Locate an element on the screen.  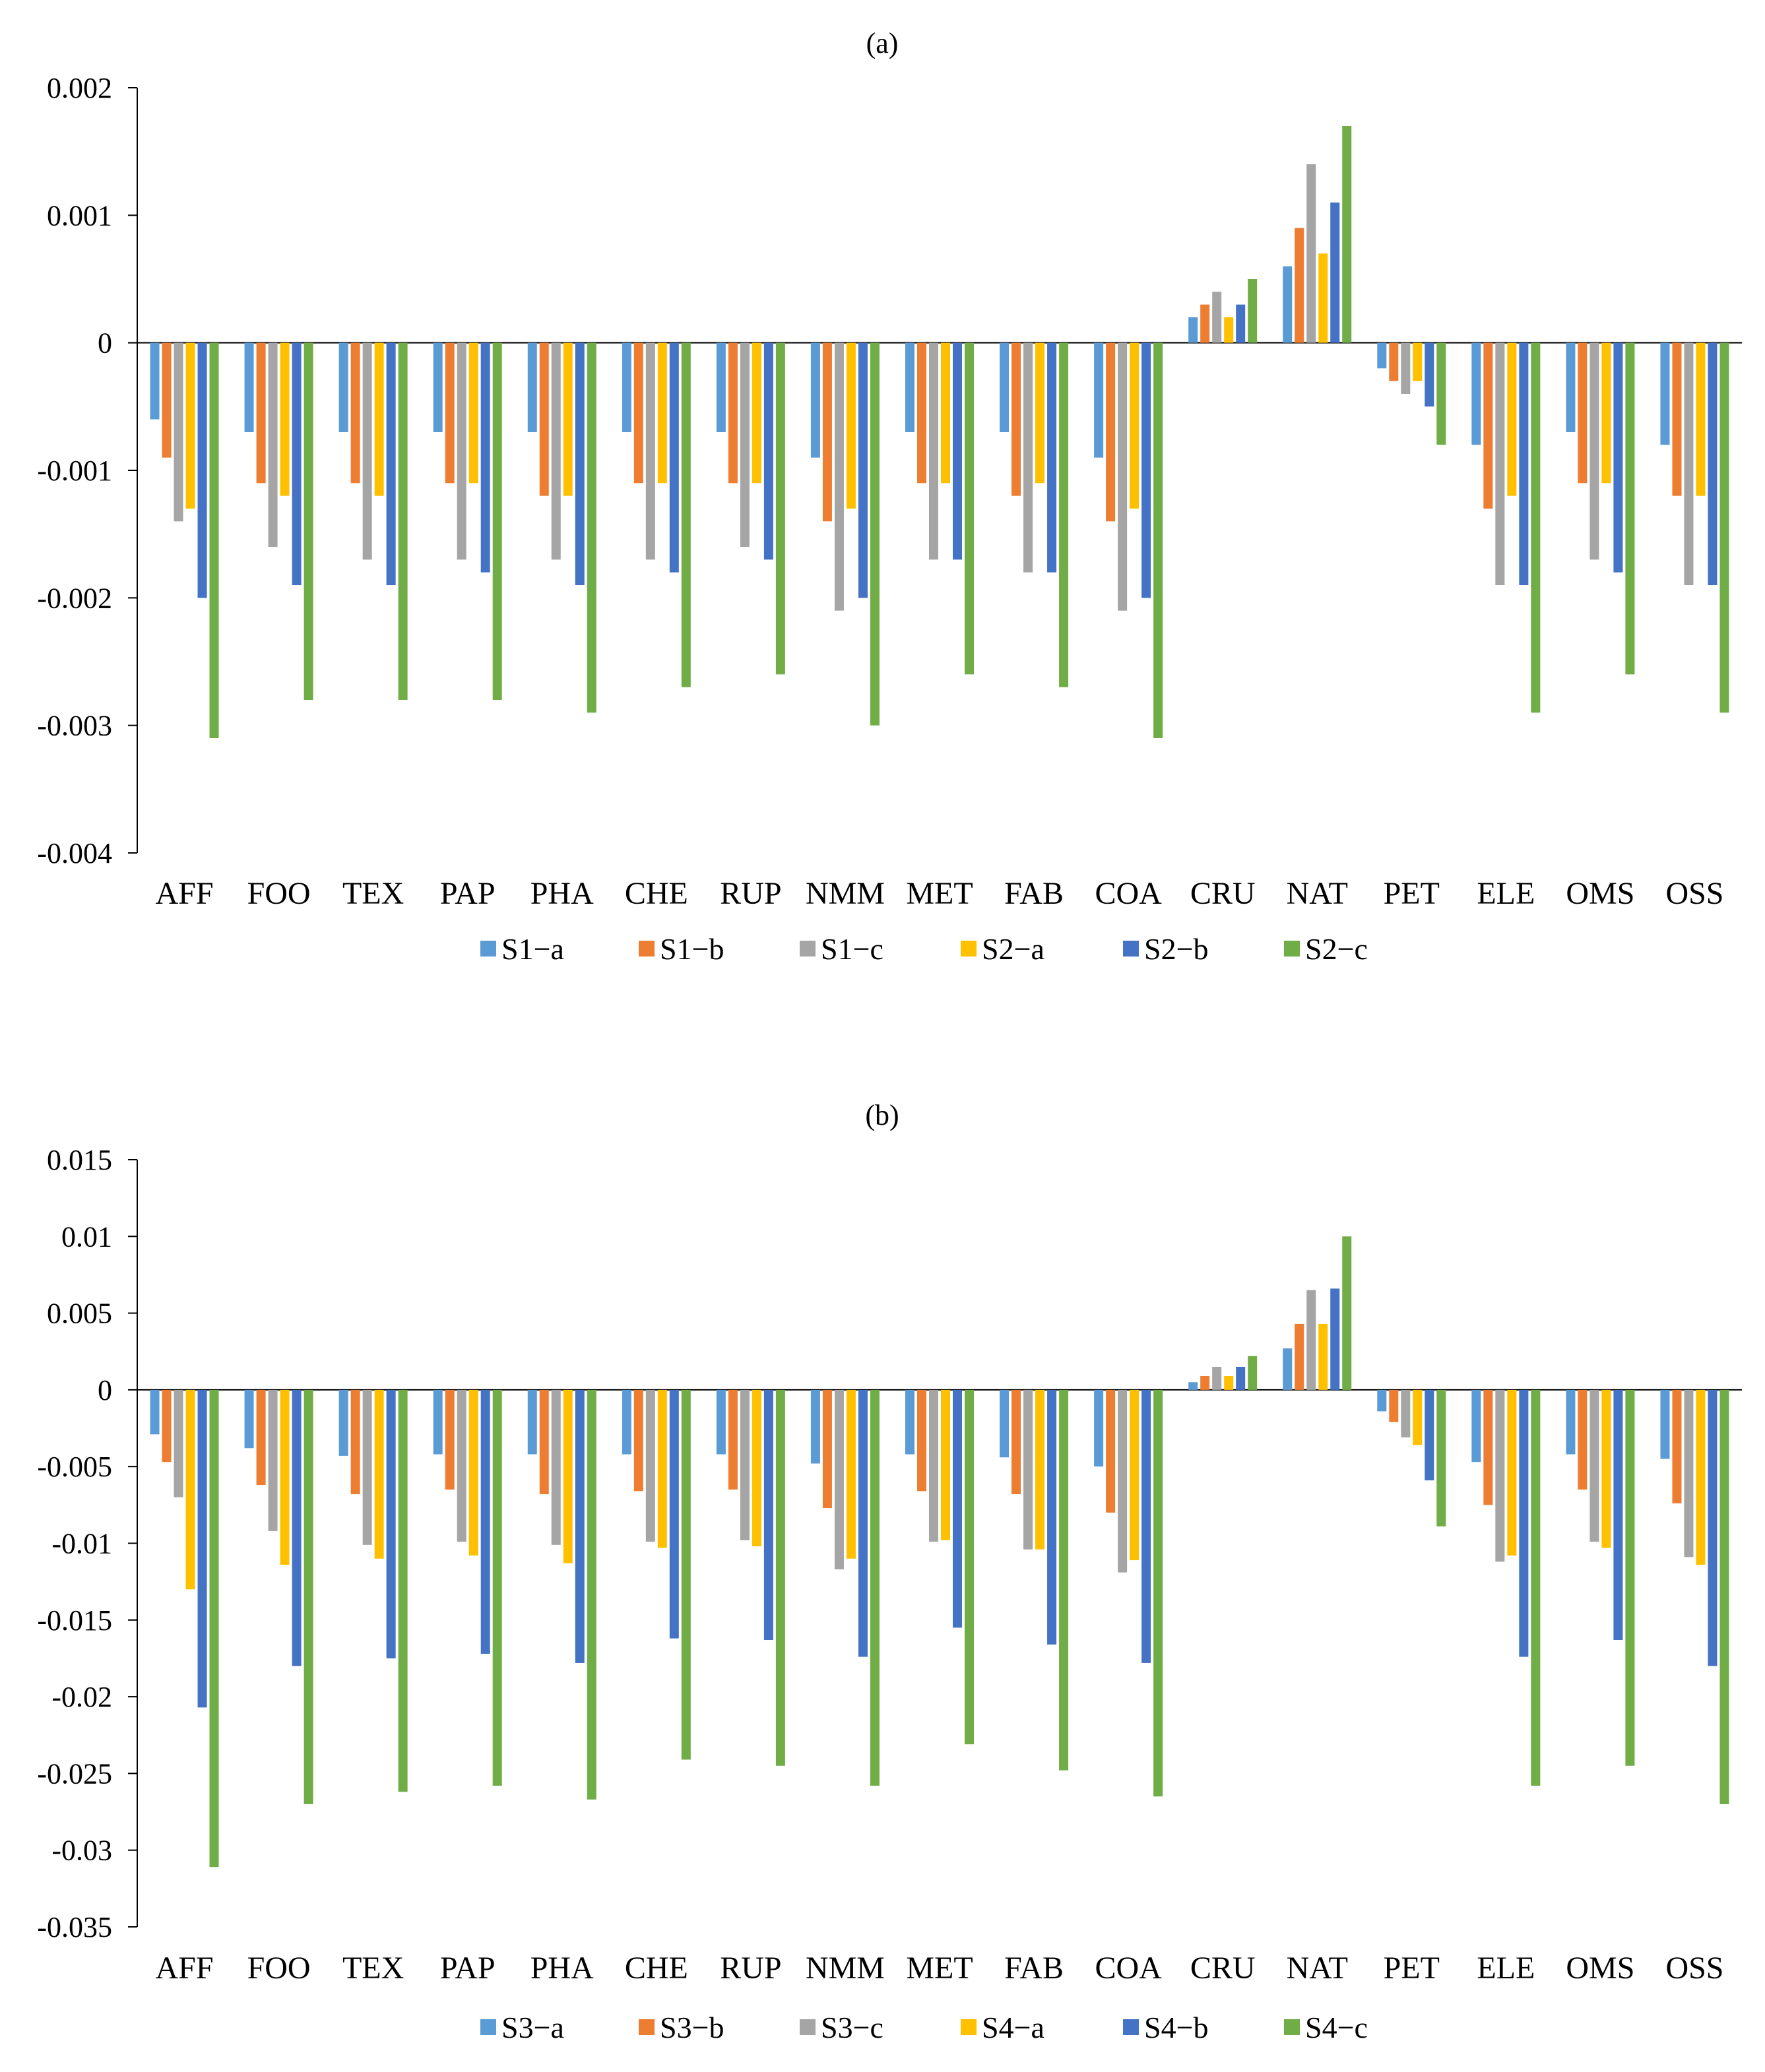
x-tick-label: FOO is located at coordinates (279, 1968).